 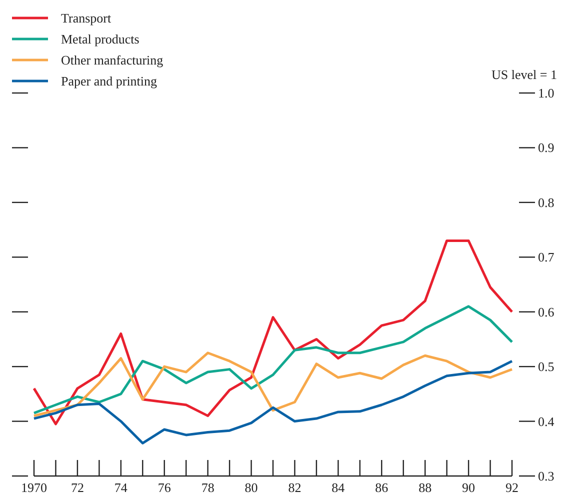 What do you see at coordinates (546, 476) in the screenshot?
I see `y-tick-label: 0.3` at bounding box center [546, 476].